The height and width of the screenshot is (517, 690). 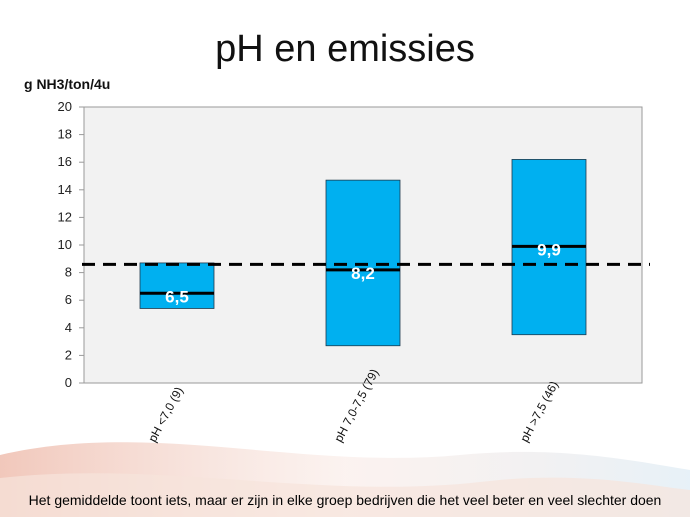 What do you see at coordinates (68, 327) in the screenshot?
I see `y-tick-label: 4` at bounding box center [68, 327].